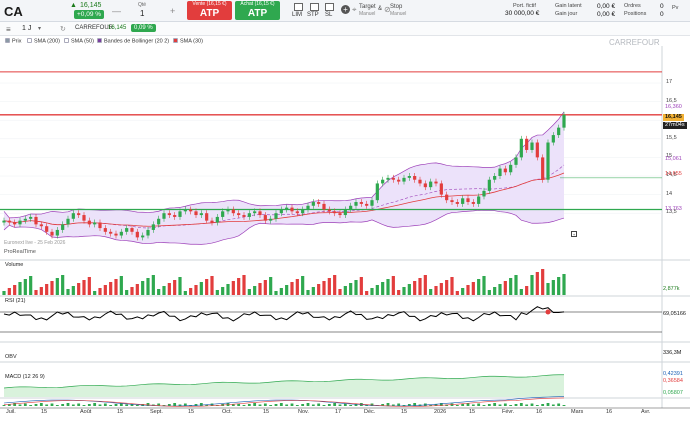 This screenshot has width=690, height=424. Describe the element at coordinates (313, 15) in the screenshot. I see `stp-label: STP` at that location.